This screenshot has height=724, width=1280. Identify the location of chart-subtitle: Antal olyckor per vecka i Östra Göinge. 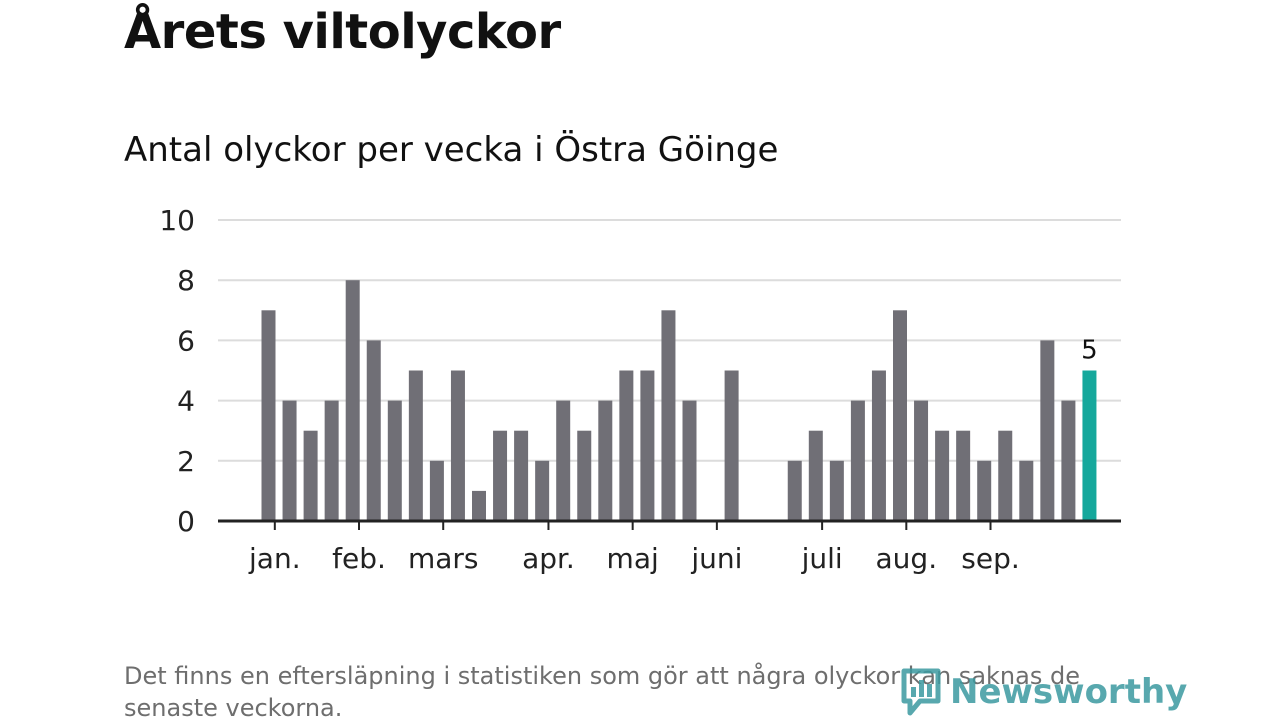
(451, 150).